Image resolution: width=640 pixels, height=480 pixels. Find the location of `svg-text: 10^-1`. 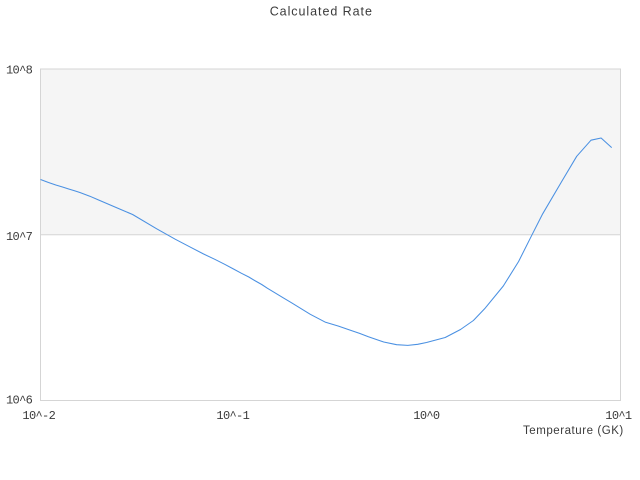

svg-text: 10^-1 is located at coordinates (232, 416).